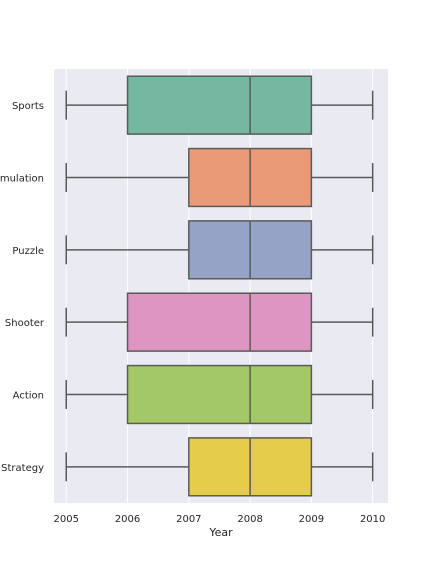 This screenshot has height=576, width=432. I want to click on x-tick-label-2005: 2005, so click(66, 519).